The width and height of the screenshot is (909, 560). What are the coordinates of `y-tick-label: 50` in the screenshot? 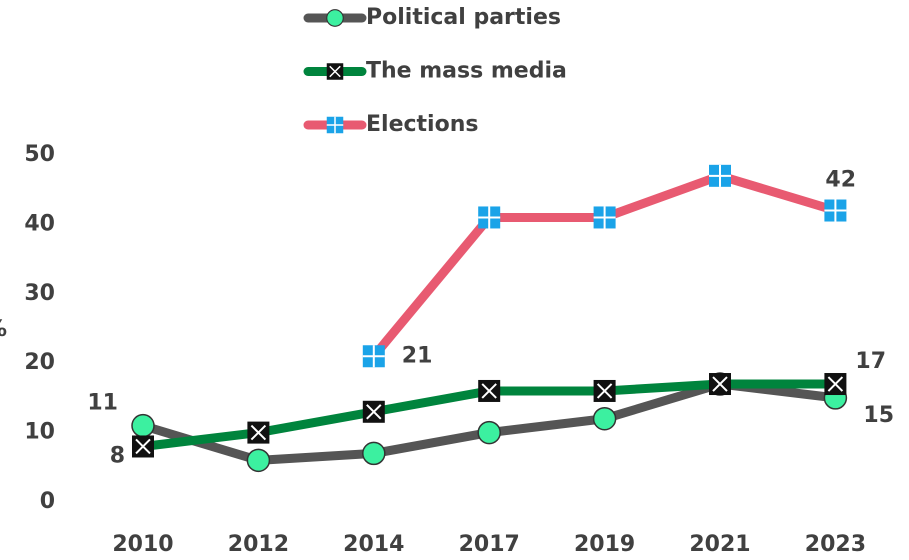 It's located at (39, 154).